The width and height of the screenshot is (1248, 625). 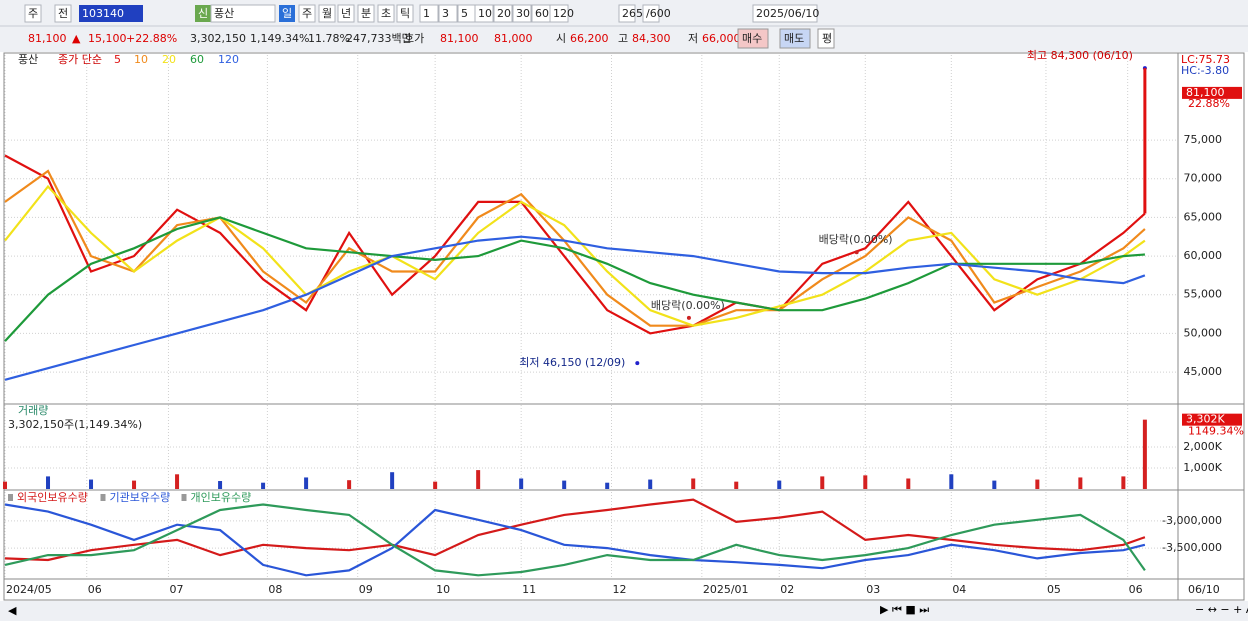 I want to click on quote-item: 66,000, so click(x=721, y=38).